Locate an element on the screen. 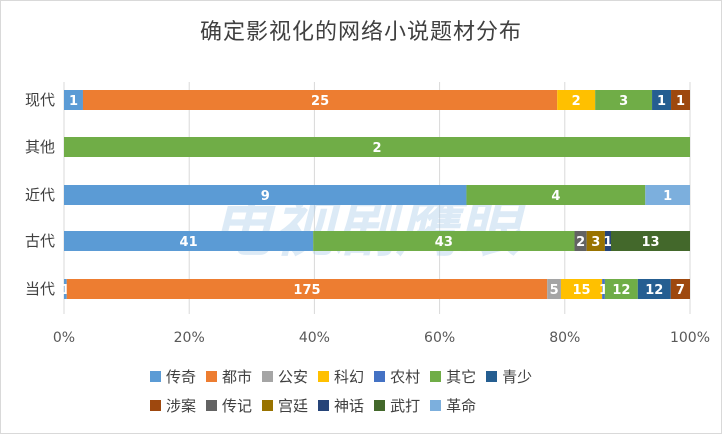  x-tick-label: 60% is located at coordinates (439, 338).